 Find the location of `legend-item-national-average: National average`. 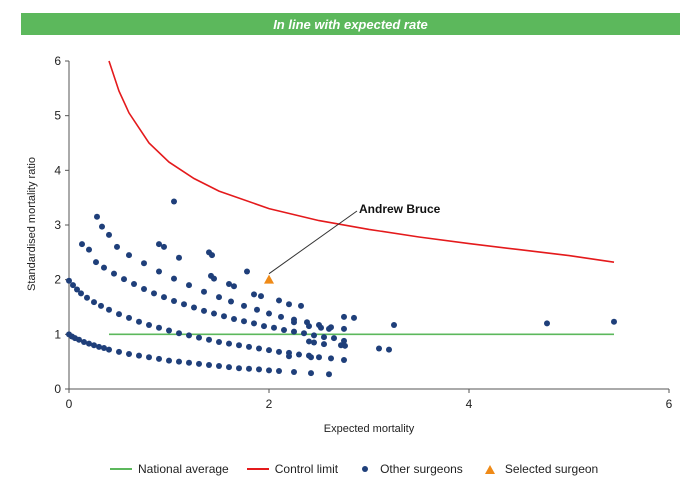

legend-item-national-average: National average is located at coordinates (169, 469).